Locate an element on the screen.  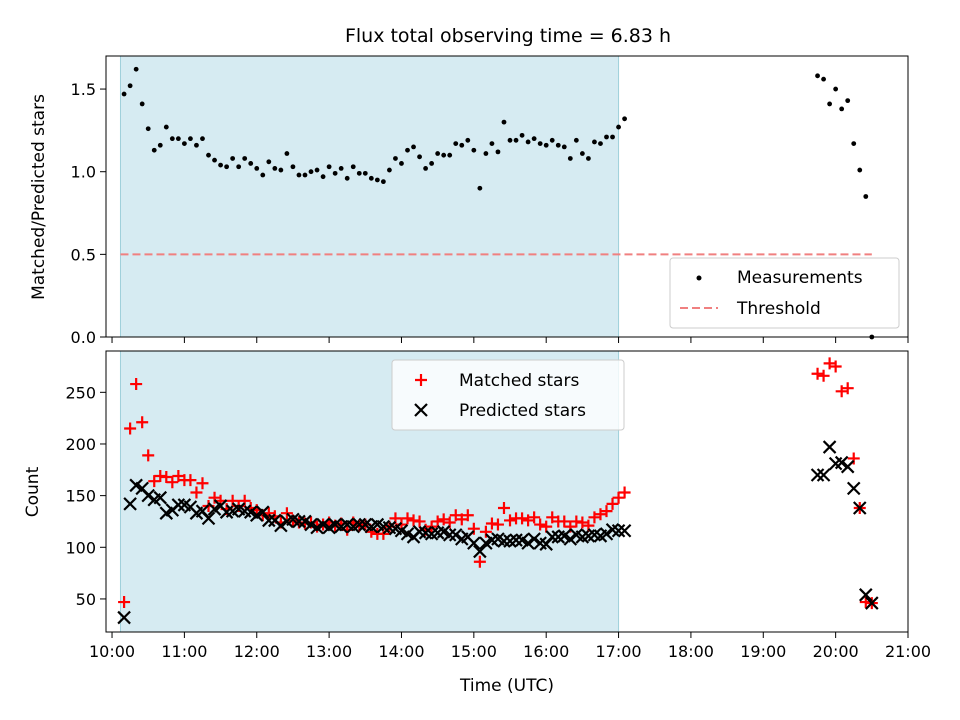
ratio-legend: Measurements Threshold is located at coordinates (784, 293).